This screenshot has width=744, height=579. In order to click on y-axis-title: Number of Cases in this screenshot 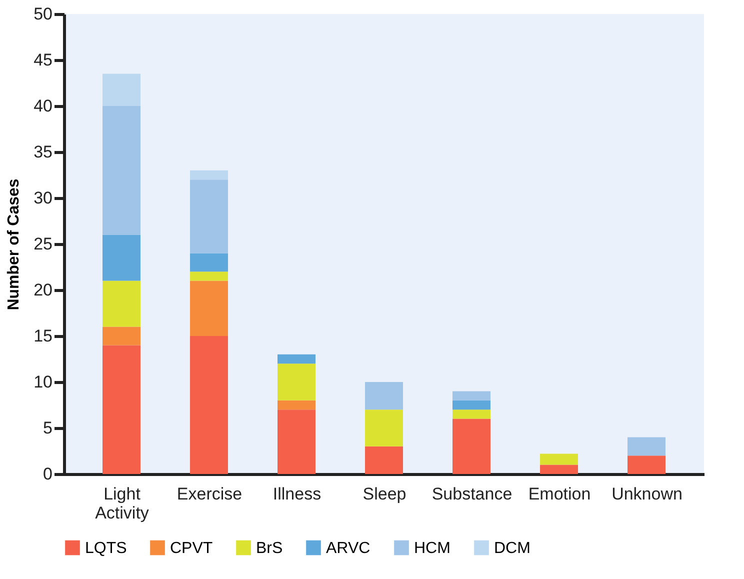, I will do `click(14, 244)`.